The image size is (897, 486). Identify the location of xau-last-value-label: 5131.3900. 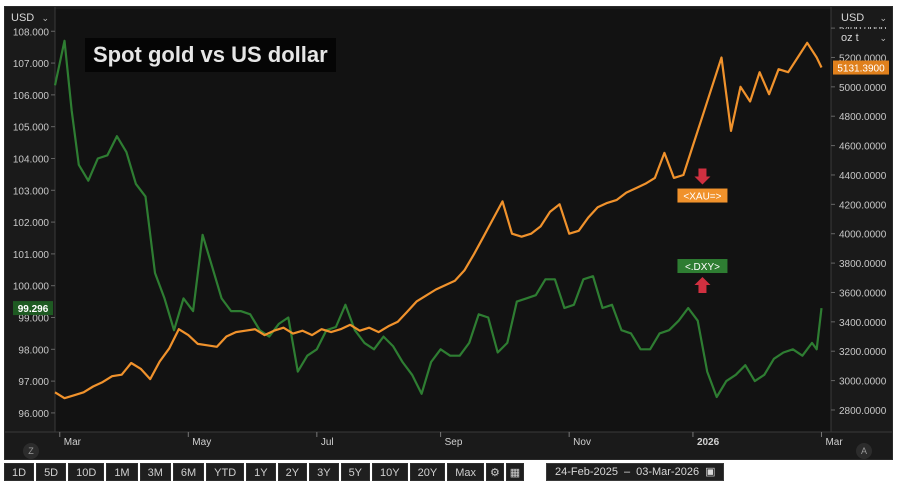
(861, 69).